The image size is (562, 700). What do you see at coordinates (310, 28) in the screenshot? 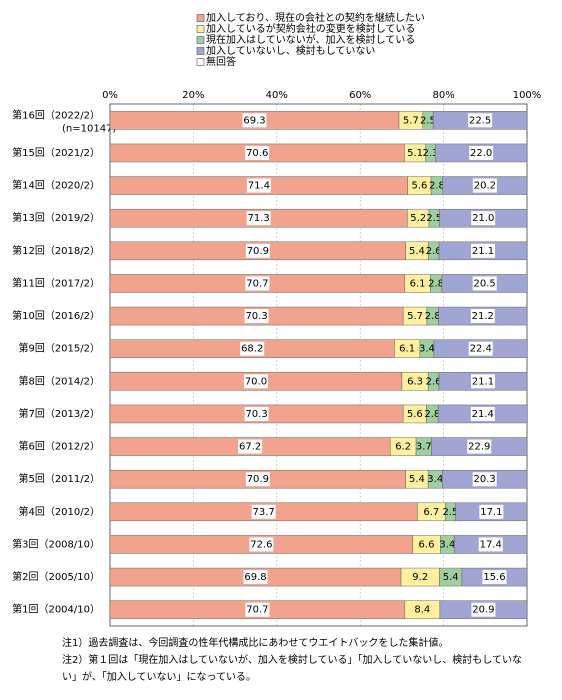
I see `legend-label: 加入しているが契約会社の変更を検討している` at bounding box center [310, 28].